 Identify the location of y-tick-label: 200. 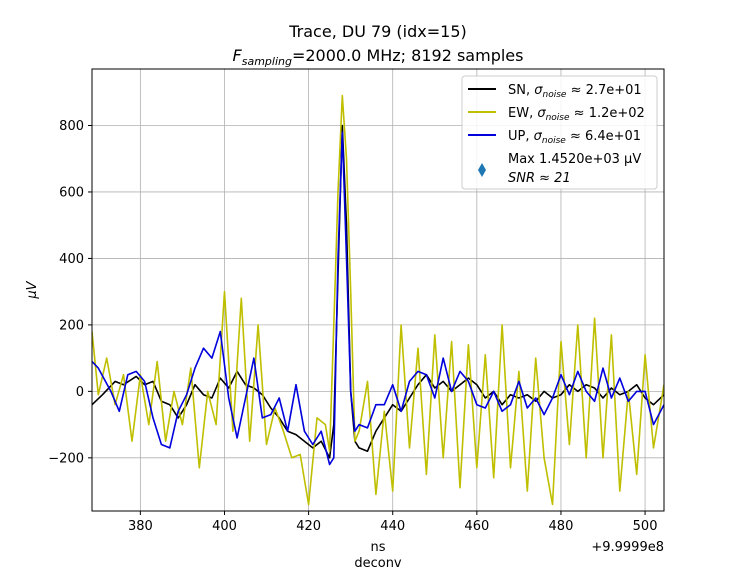
(71, 325).